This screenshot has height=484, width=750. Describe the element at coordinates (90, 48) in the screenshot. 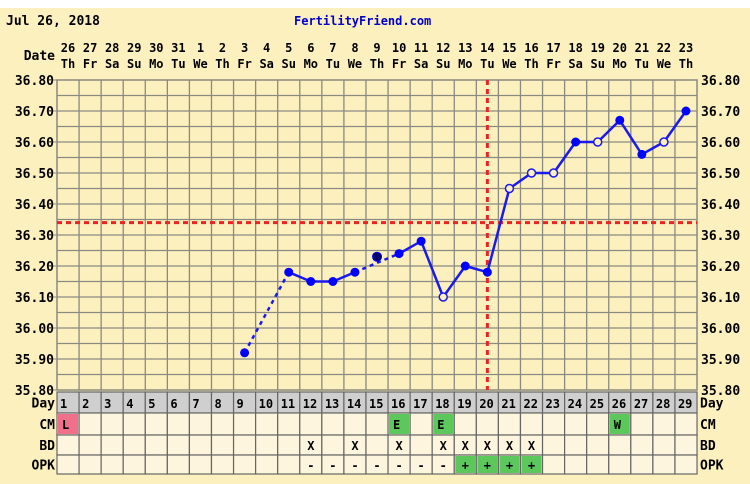

I see `date-label: 27` at that location.